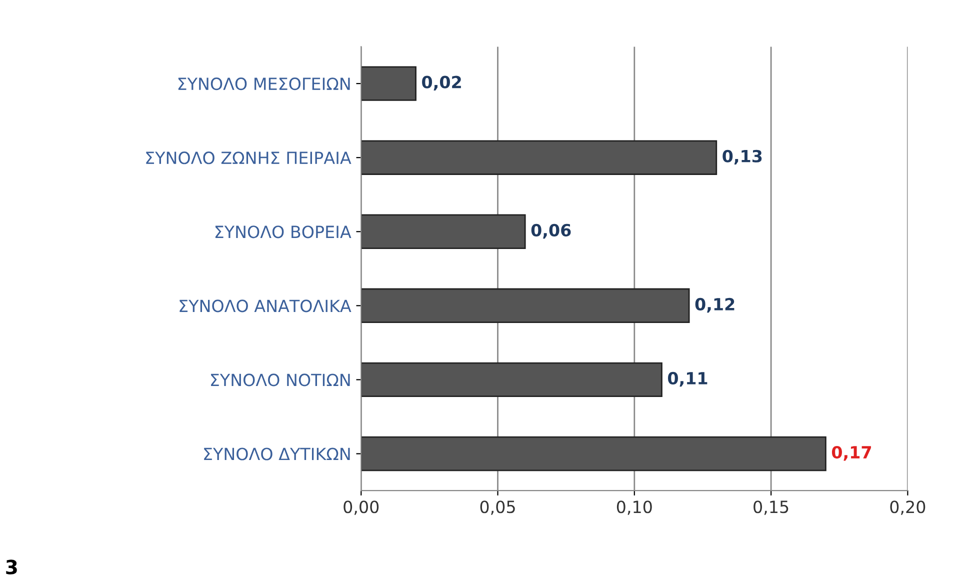  What do you see at coordinates (908, 507) in the screenshot?
I see `x-tick-label: 0,20` at bounding box center [908, 507].